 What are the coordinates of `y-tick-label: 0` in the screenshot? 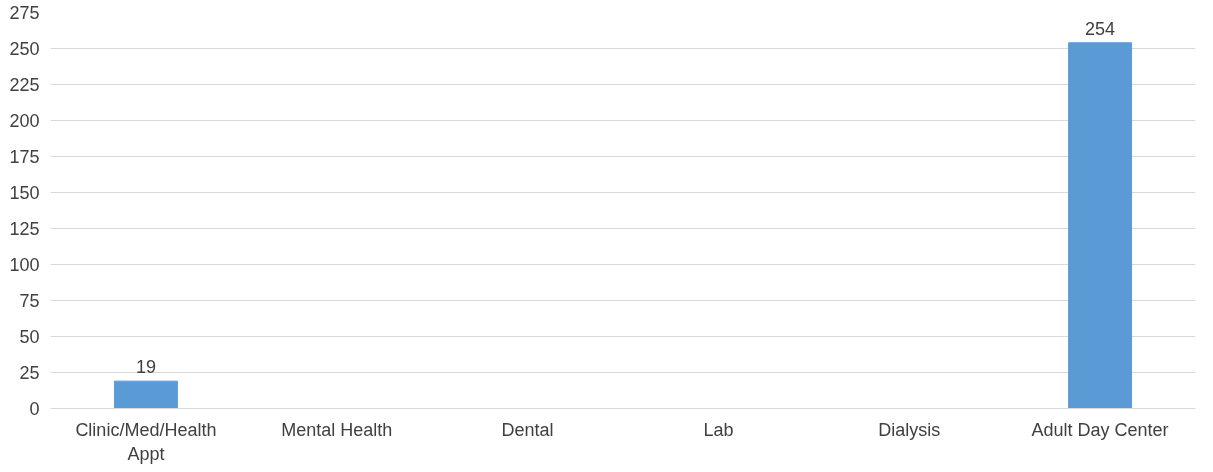 It's located at (34, 409).